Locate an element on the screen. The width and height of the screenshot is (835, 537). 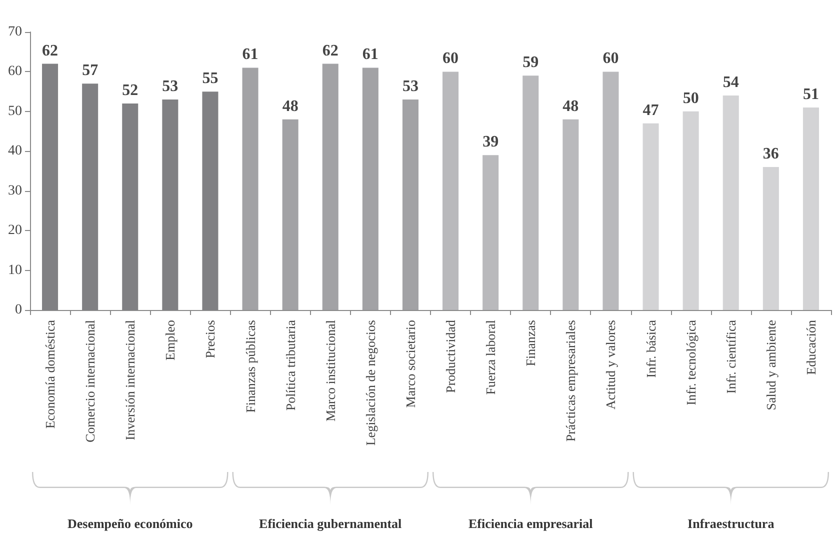
x-tick-label: Comercio internacional is located at coordinates (90, 381).